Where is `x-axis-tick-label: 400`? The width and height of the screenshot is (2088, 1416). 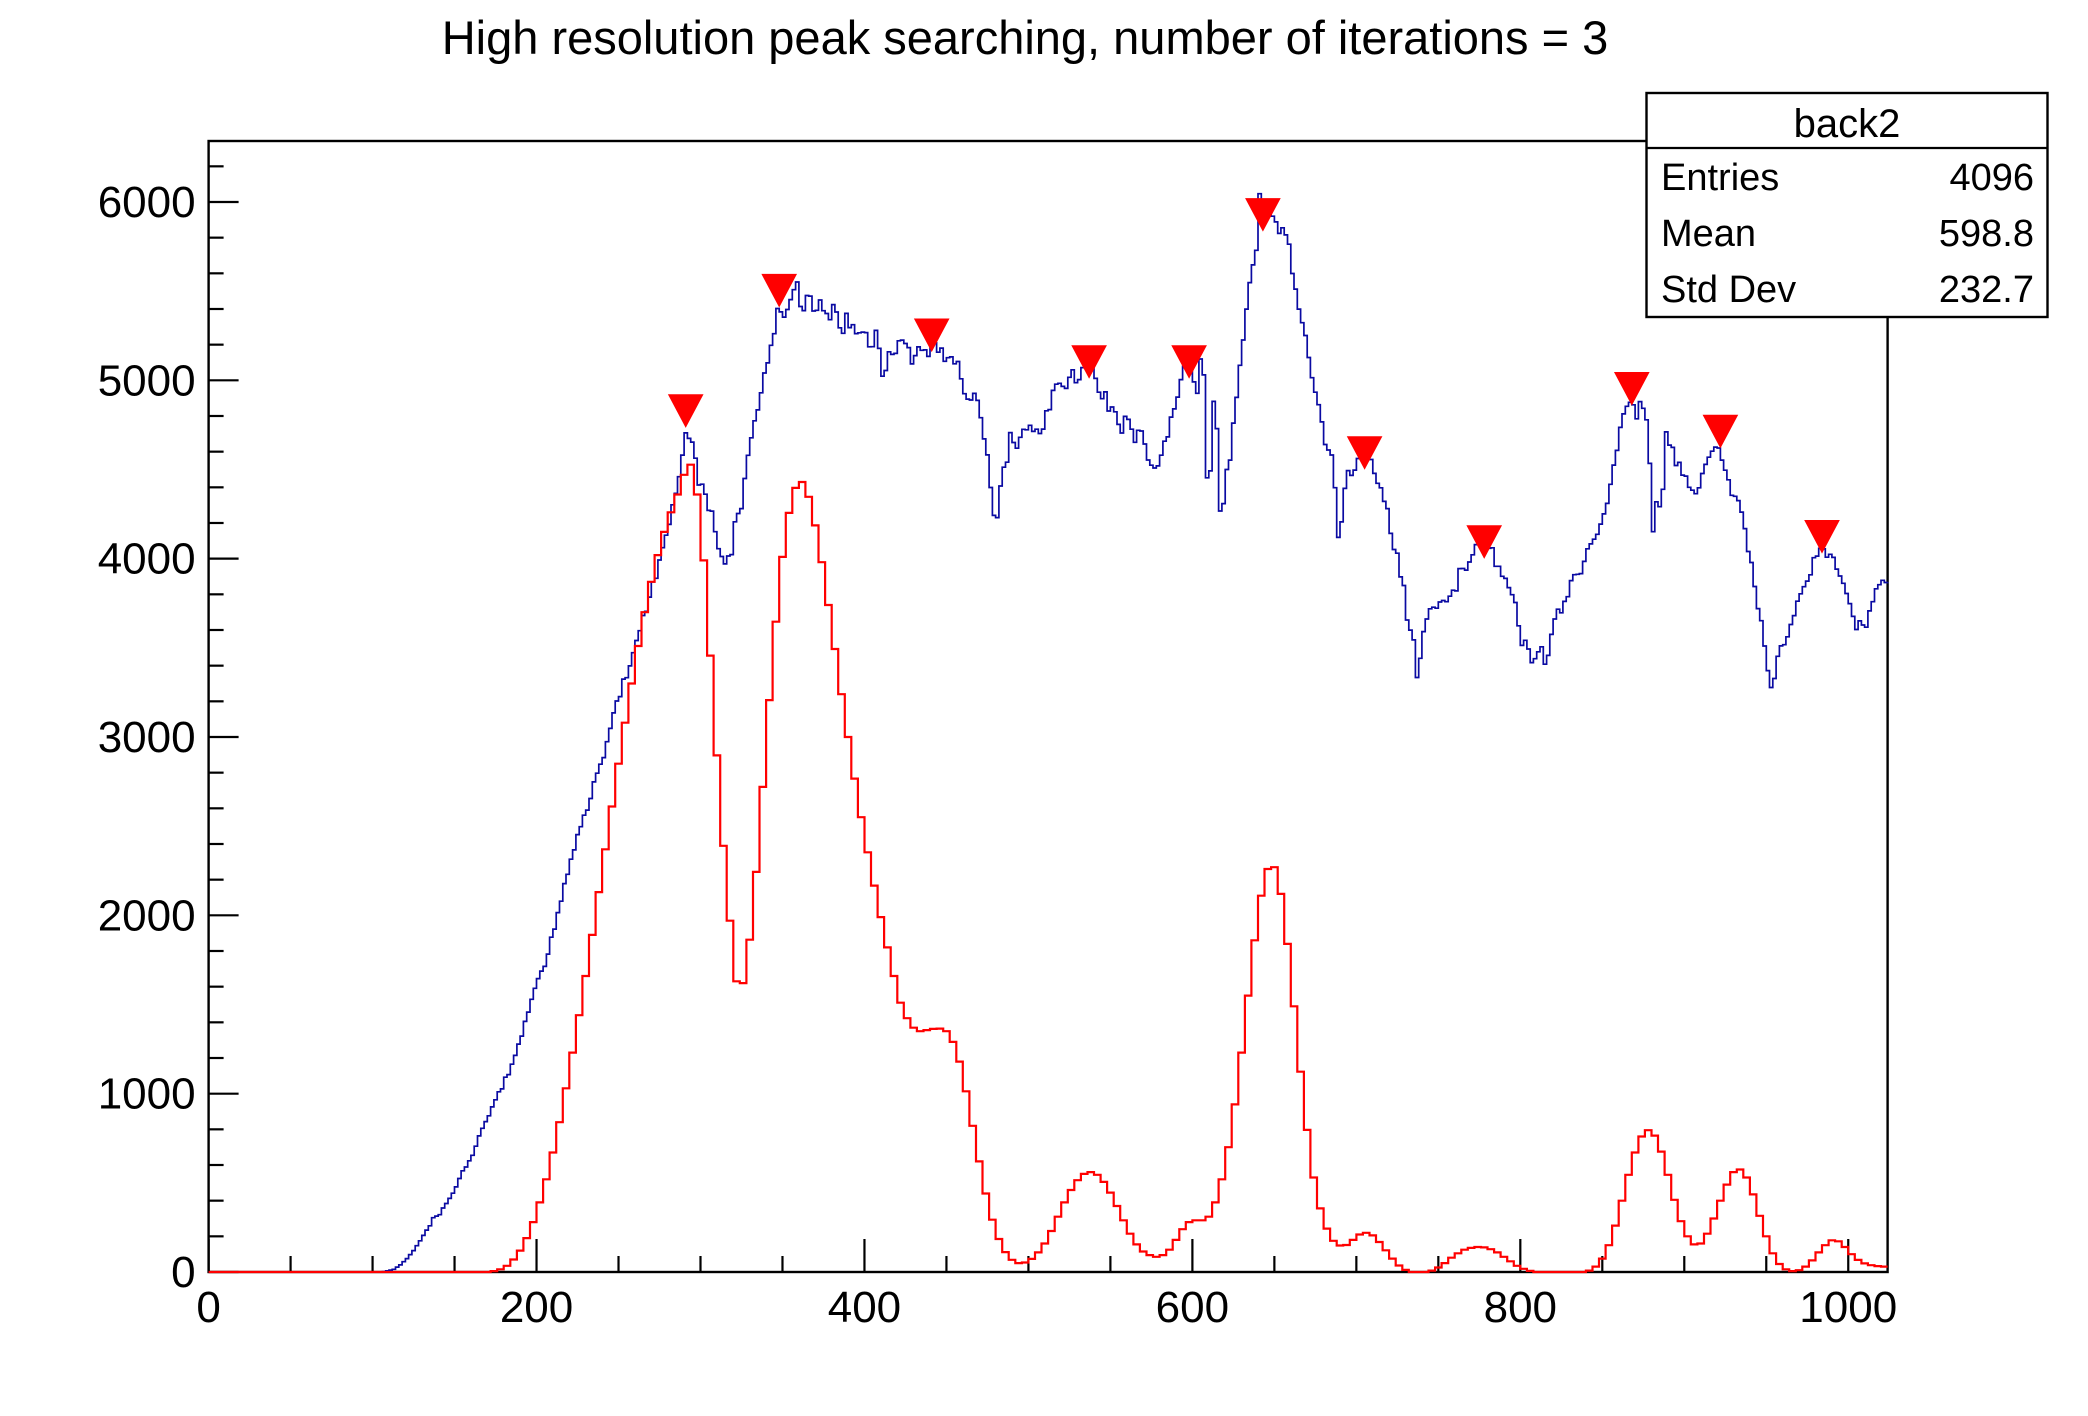
x-axis-tick-label: 400 is located at coordinates (864, 1307).